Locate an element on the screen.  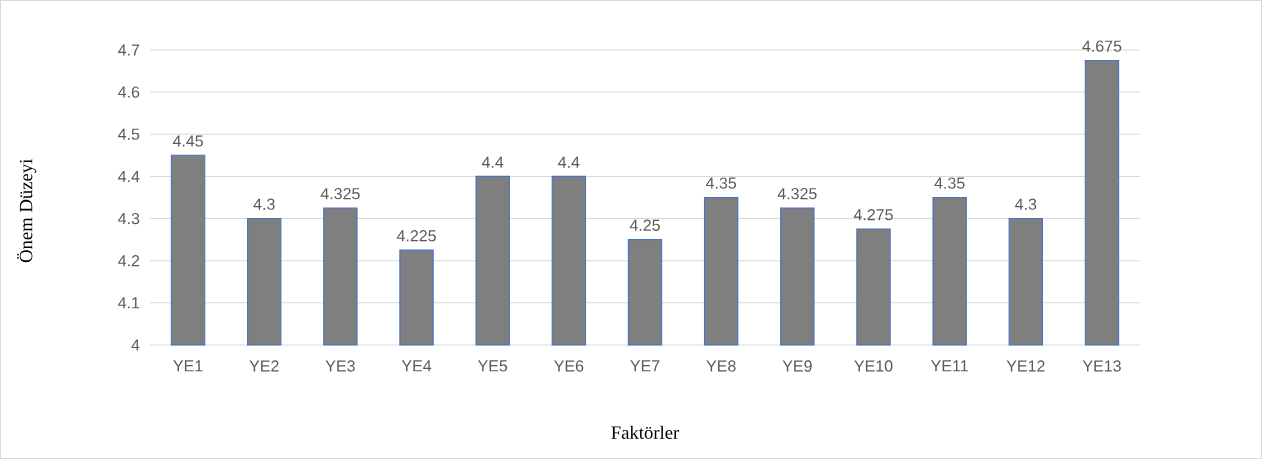
x-tick-label: YE4 is located at coordinates (416, 366).